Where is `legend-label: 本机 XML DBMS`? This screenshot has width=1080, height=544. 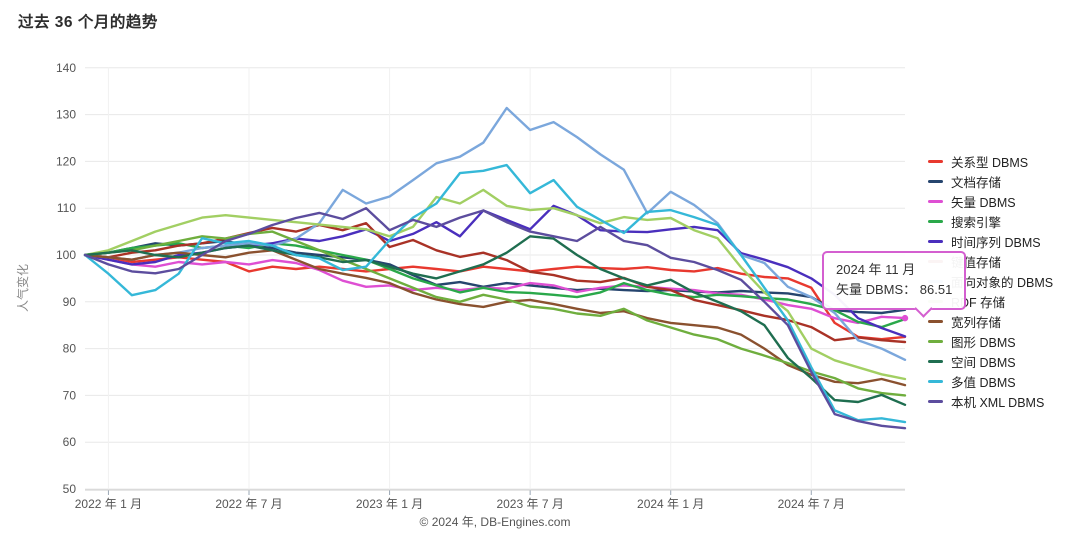 legend-label: 本机 XML DBMS is located at coordinates (998, 402).